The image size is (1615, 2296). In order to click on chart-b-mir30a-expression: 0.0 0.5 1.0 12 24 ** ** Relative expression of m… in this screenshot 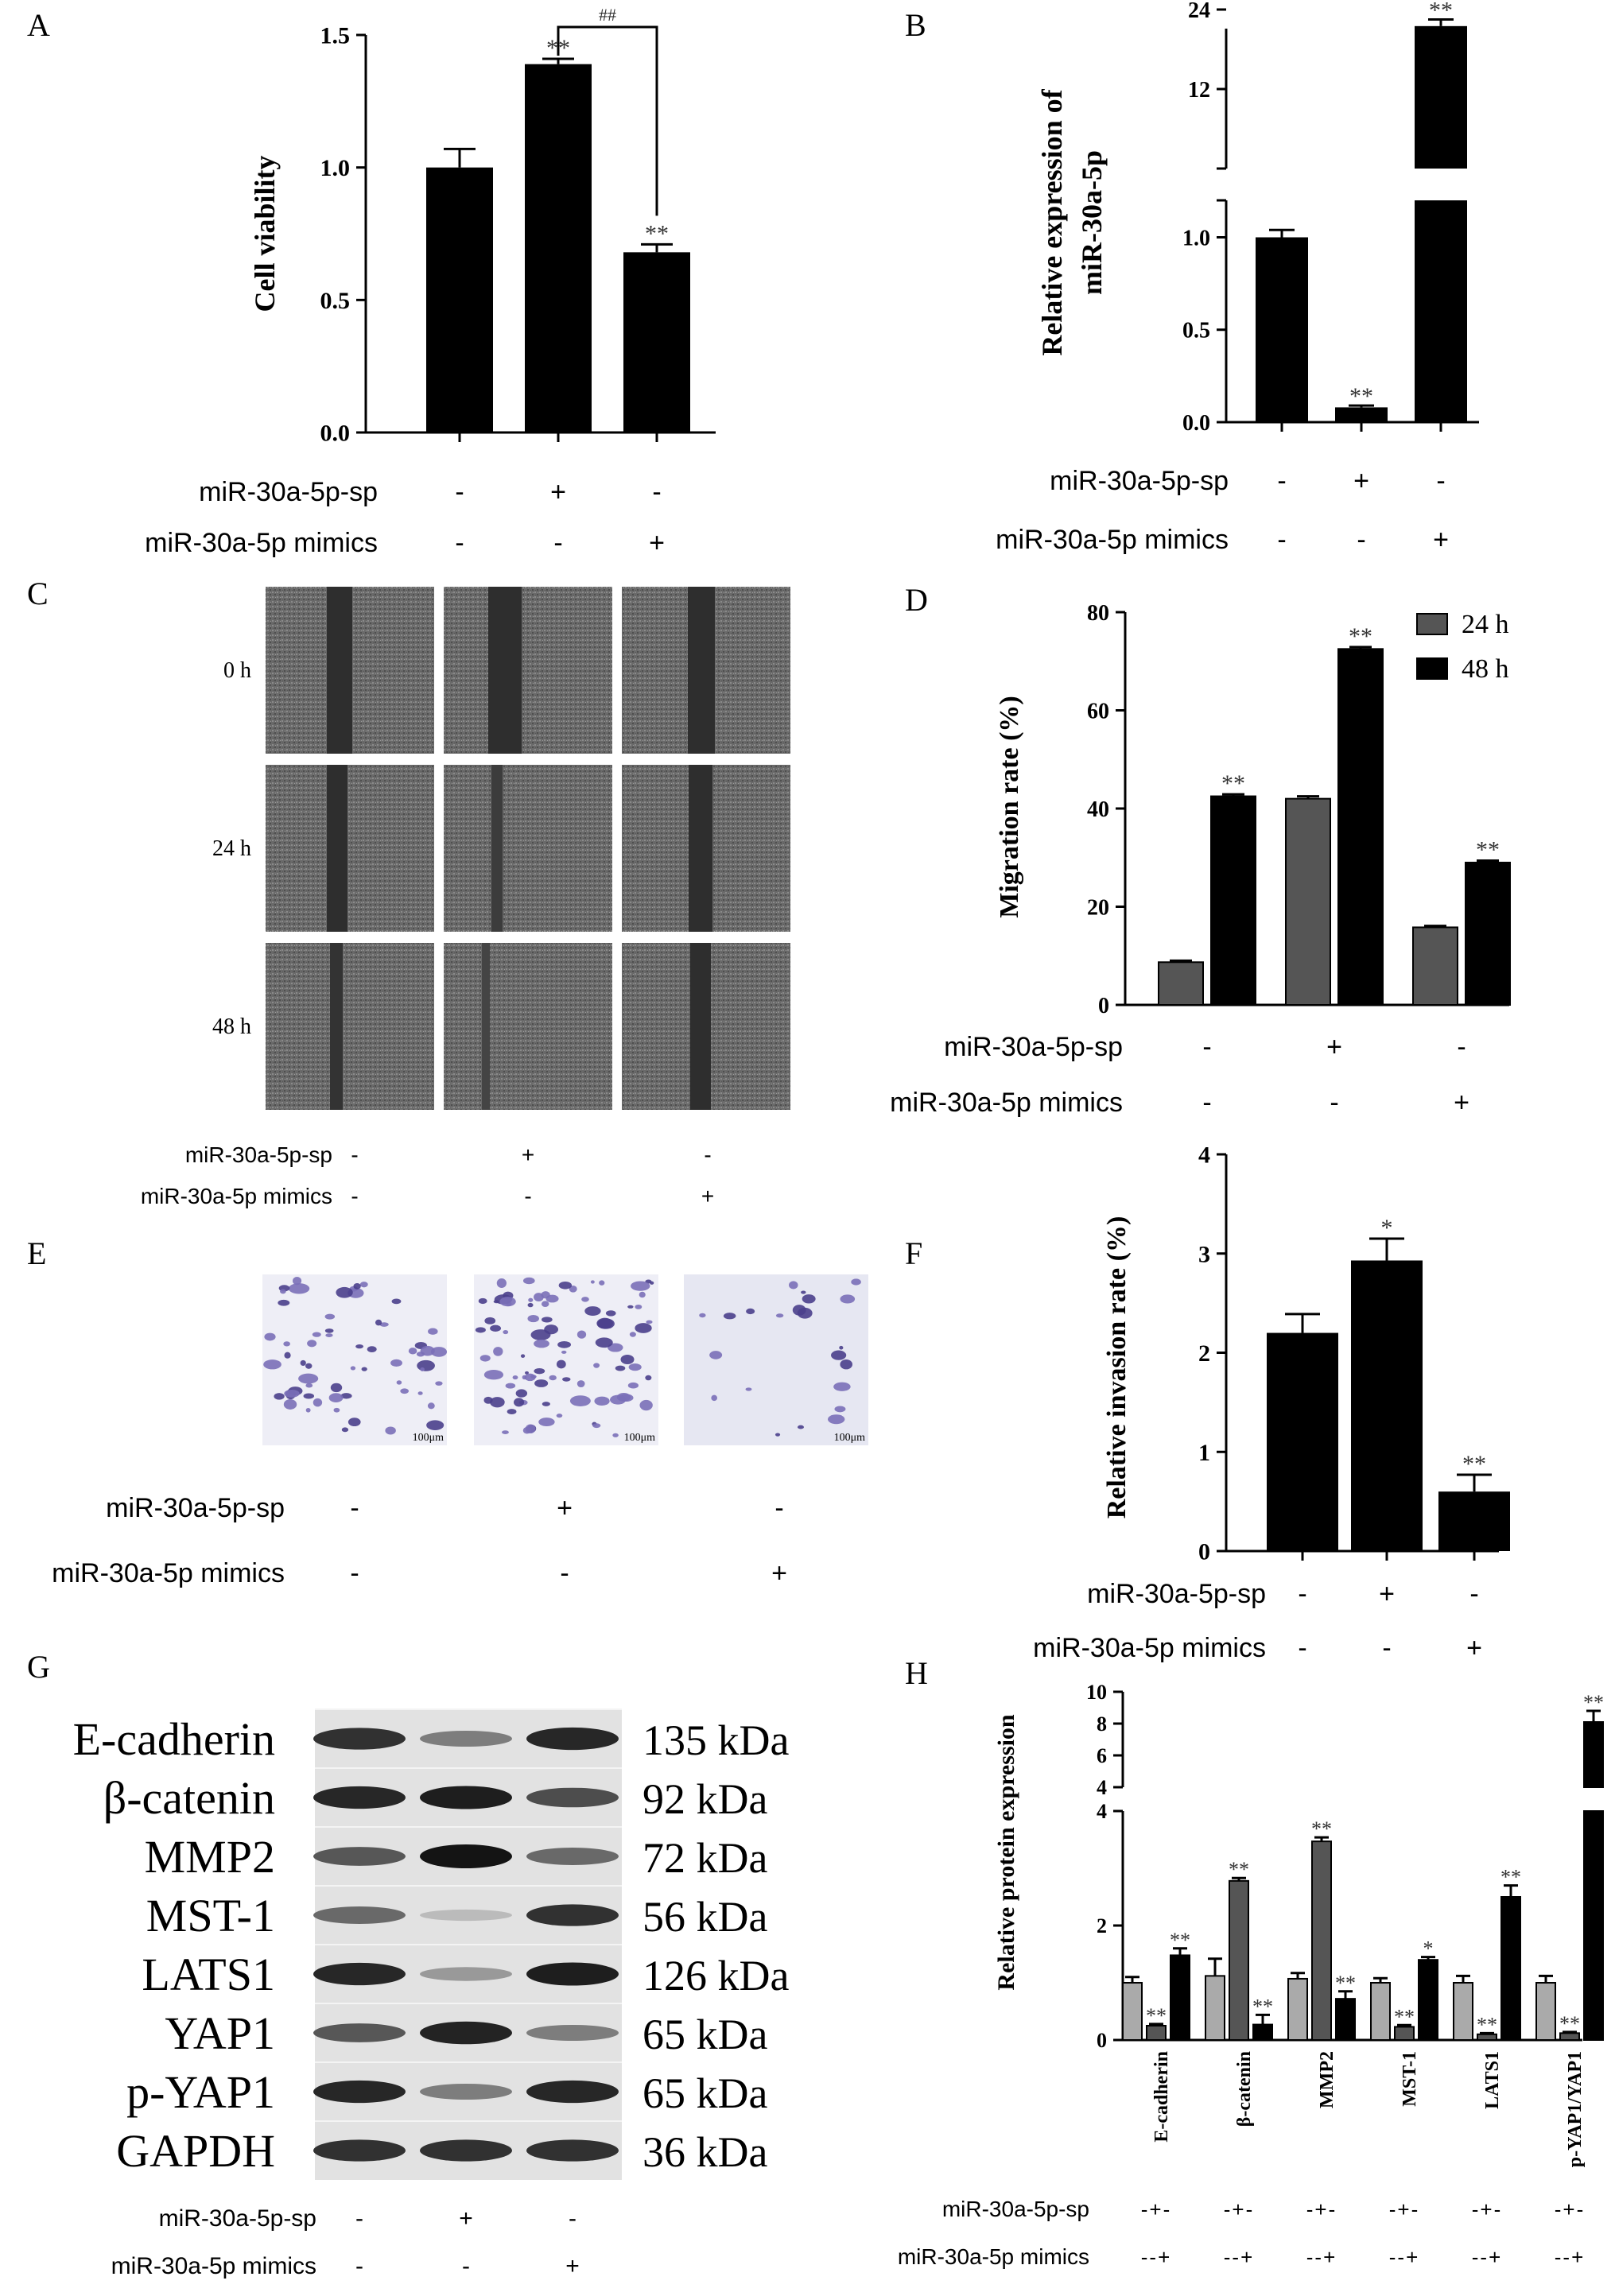, I will do `click(1257, 218)`.